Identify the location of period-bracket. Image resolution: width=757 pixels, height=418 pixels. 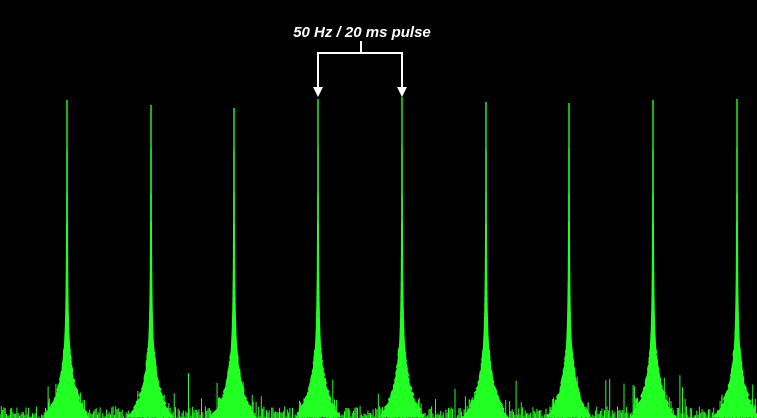
(360, 64).